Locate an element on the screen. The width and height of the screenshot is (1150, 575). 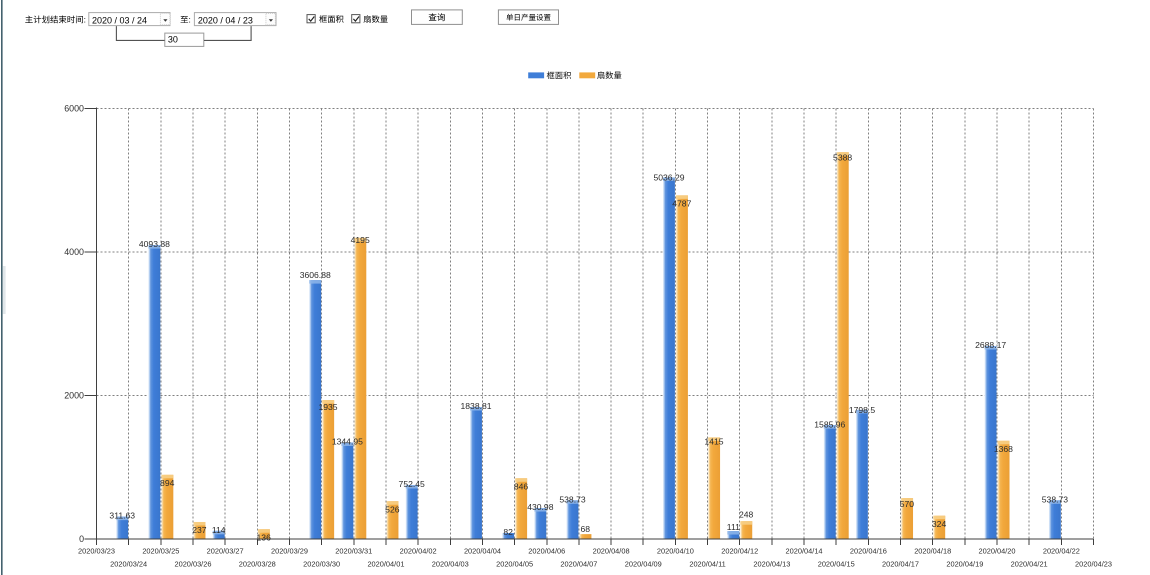
svg-text: 430.98 is located at coordinates (540, 507).